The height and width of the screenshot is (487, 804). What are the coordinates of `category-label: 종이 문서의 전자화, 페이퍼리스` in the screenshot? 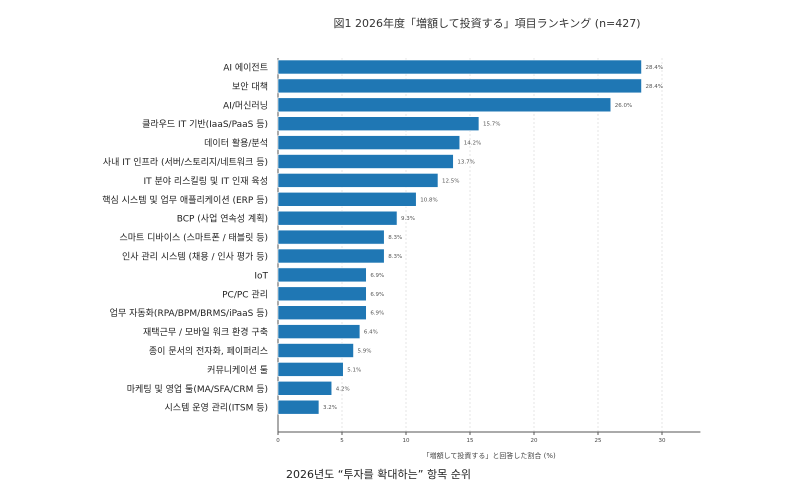 It's located at (208, 351).